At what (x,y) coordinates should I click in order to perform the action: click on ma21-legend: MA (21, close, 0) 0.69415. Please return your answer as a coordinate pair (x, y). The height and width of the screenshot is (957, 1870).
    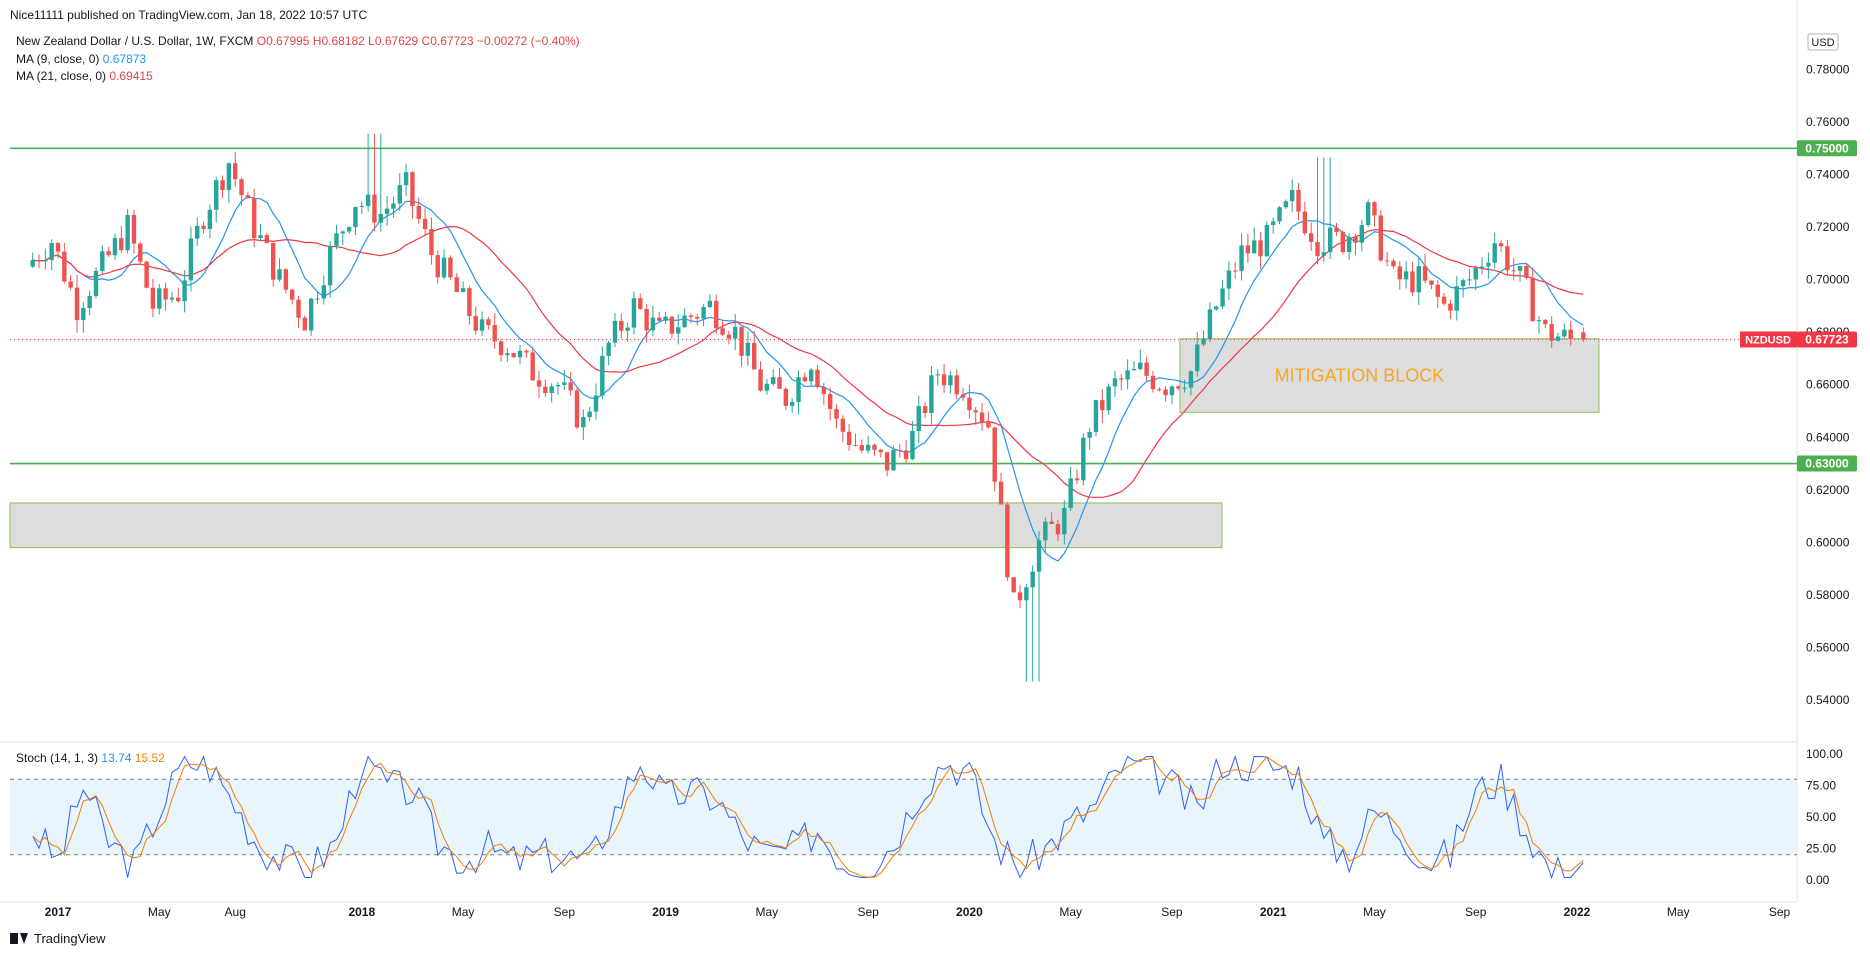
    Looking at the image, I should click on (84, 76).